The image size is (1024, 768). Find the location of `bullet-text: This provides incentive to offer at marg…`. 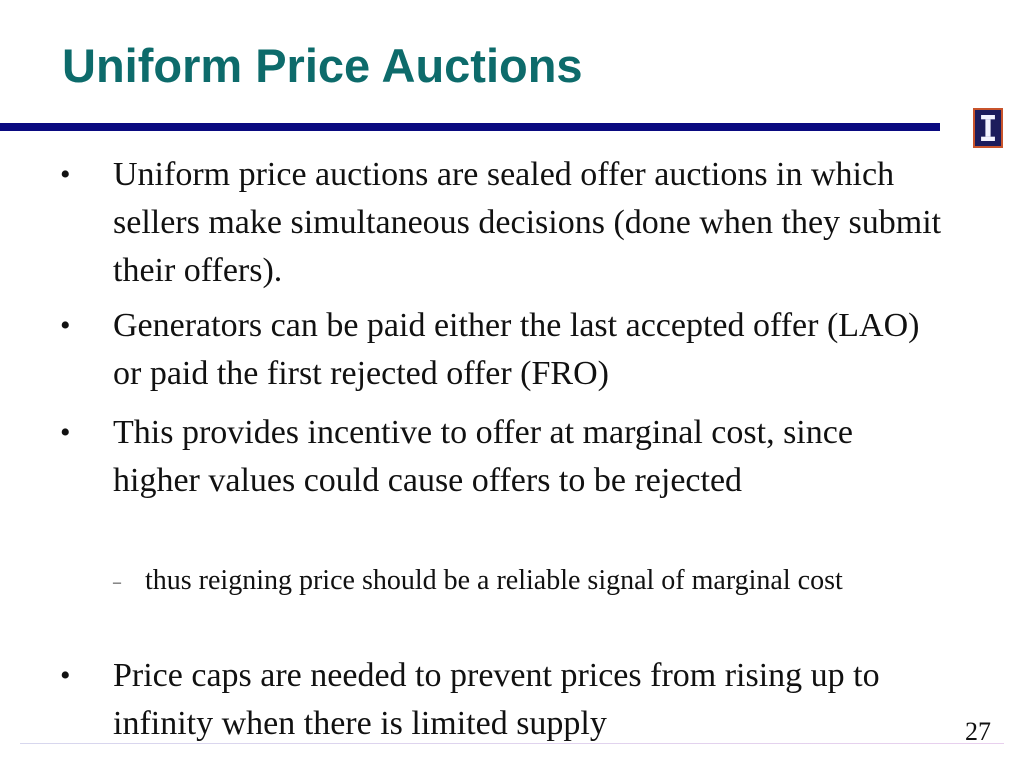

bullet-text: This provides incentive to offer at marg… is located at coordinates (483, 456).